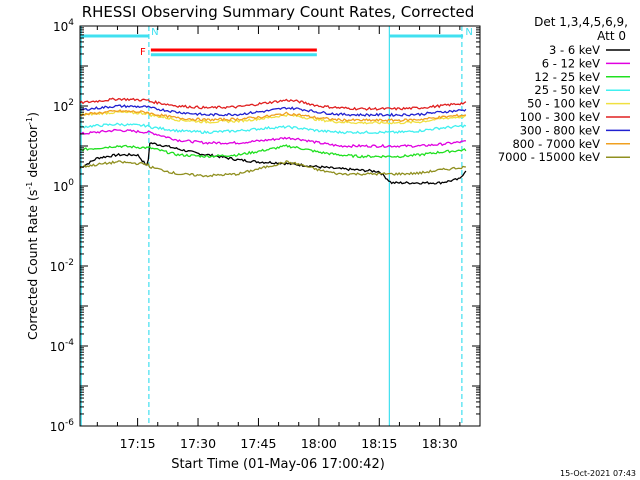 The height and width of the screenshot is (480, 640). What do you see at coordinates (468, 32) in the screenshot?
I see `marker-label-1: N` at bounding box center [468, 32].